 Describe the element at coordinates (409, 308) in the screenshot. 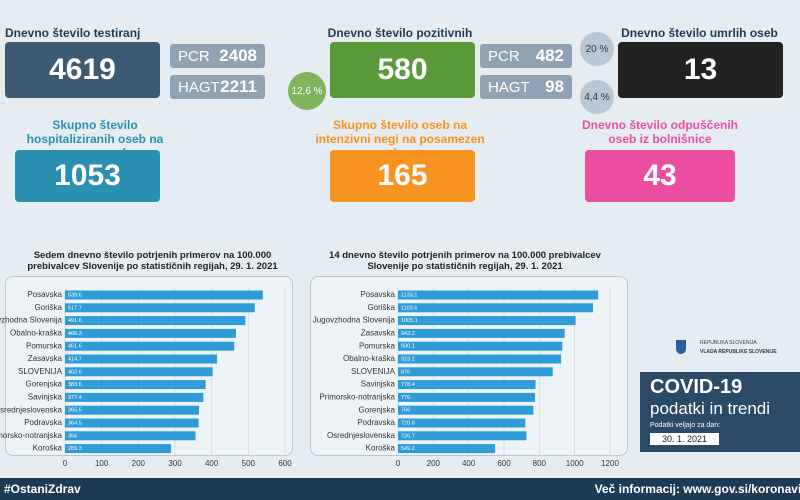

I see `value-label: 1103.6` at that location.